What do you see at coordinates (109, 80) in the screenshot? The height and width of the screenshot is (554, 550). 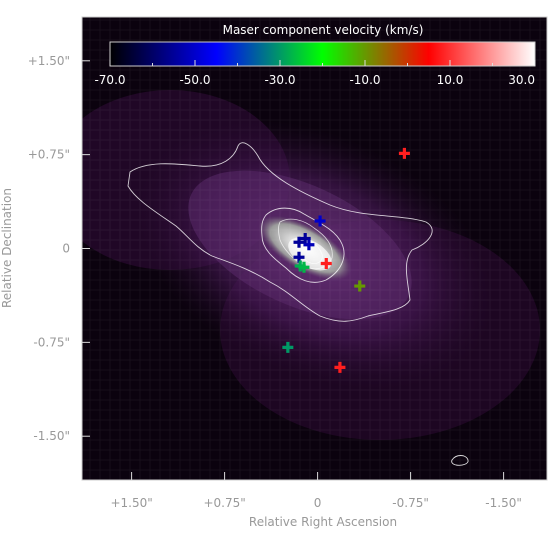 I see `colorbar-tick-label: -70.0` at bounding box center [109, 80].